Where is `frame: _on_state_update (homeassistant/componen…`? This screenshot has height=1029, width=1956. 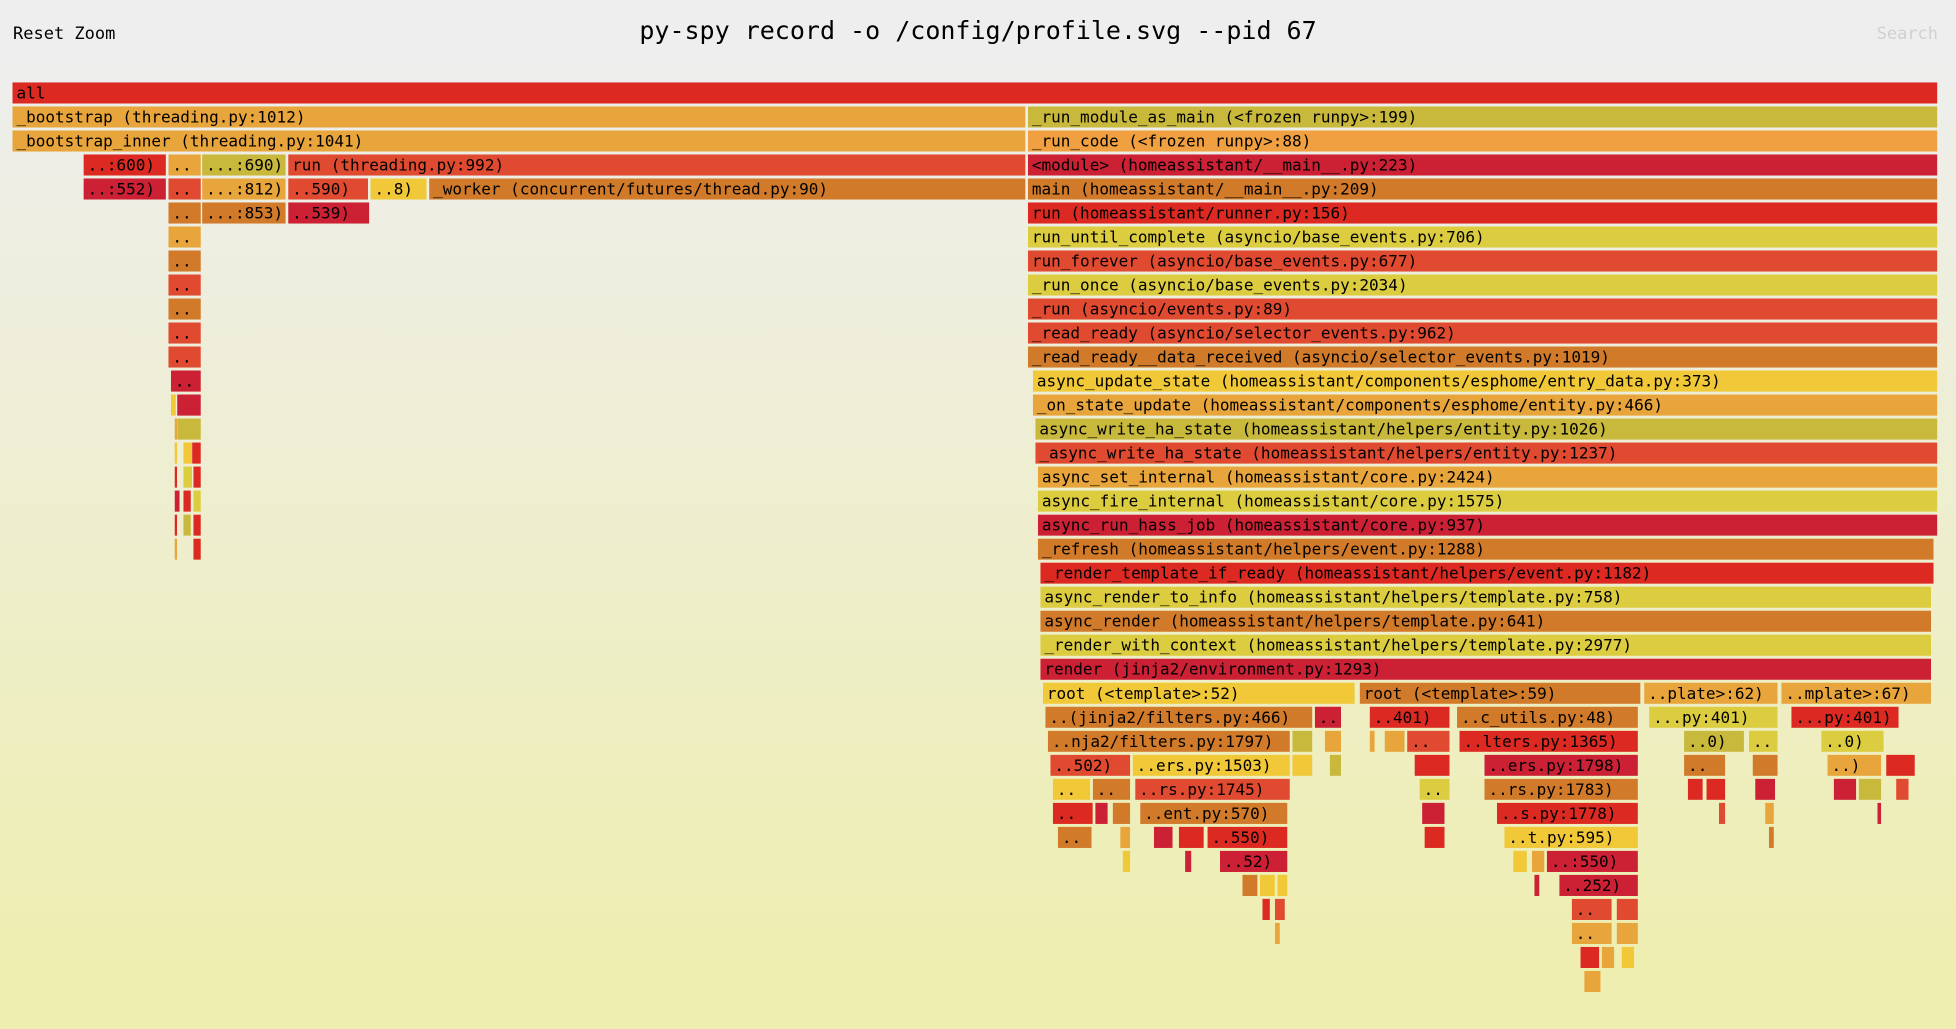
frame: _on_state_update (homeassistant/componen… is located at coordinates (1485, 405).